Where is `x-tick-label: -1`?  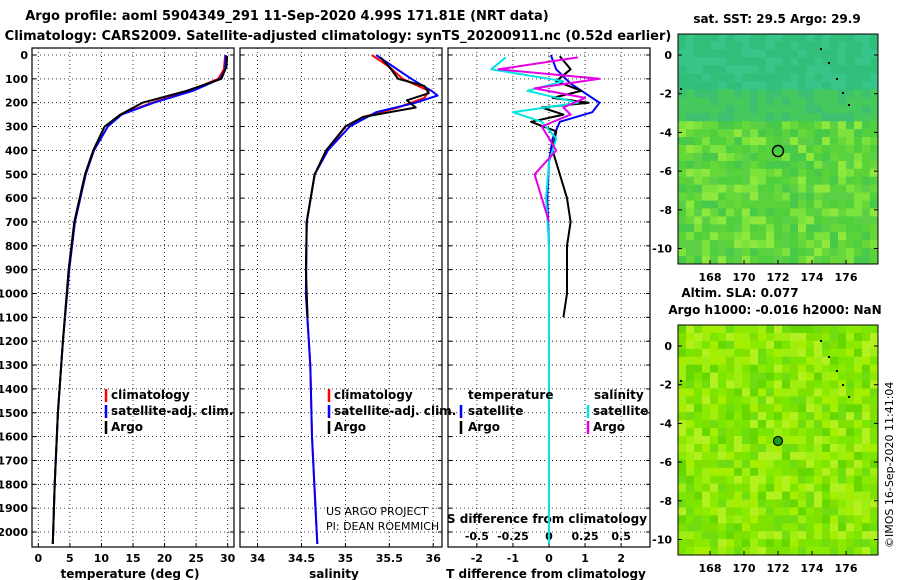 x-tick-label: -1 is located at coordinates (513, 558).